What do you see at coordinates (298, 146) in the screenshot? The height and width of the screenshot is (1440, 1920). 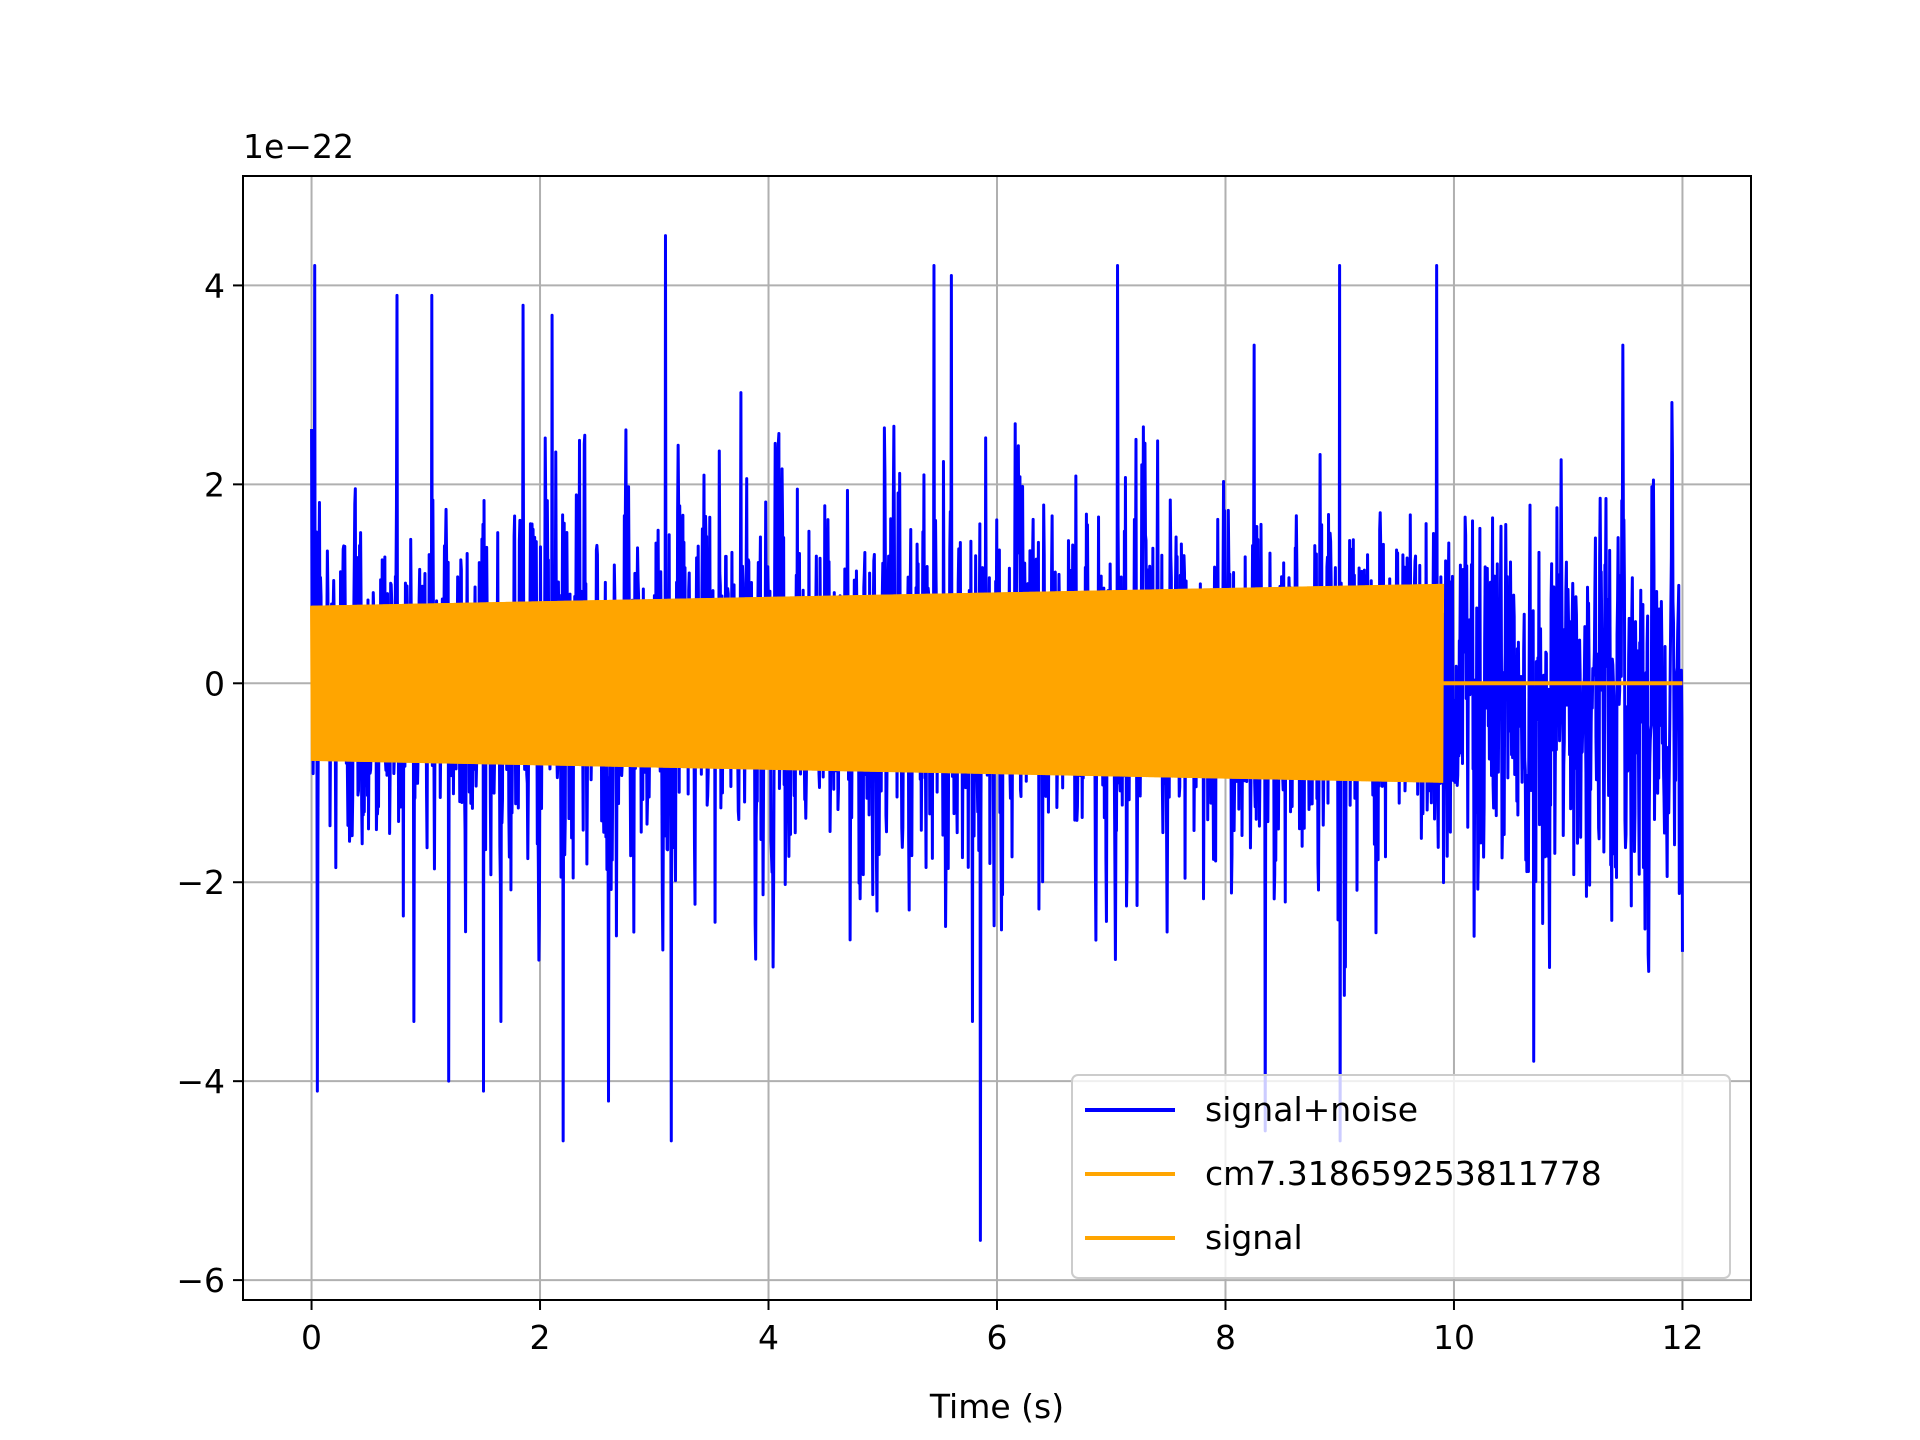 I see `y-offset-label: 1e−22` at bounding box center [298, 146].